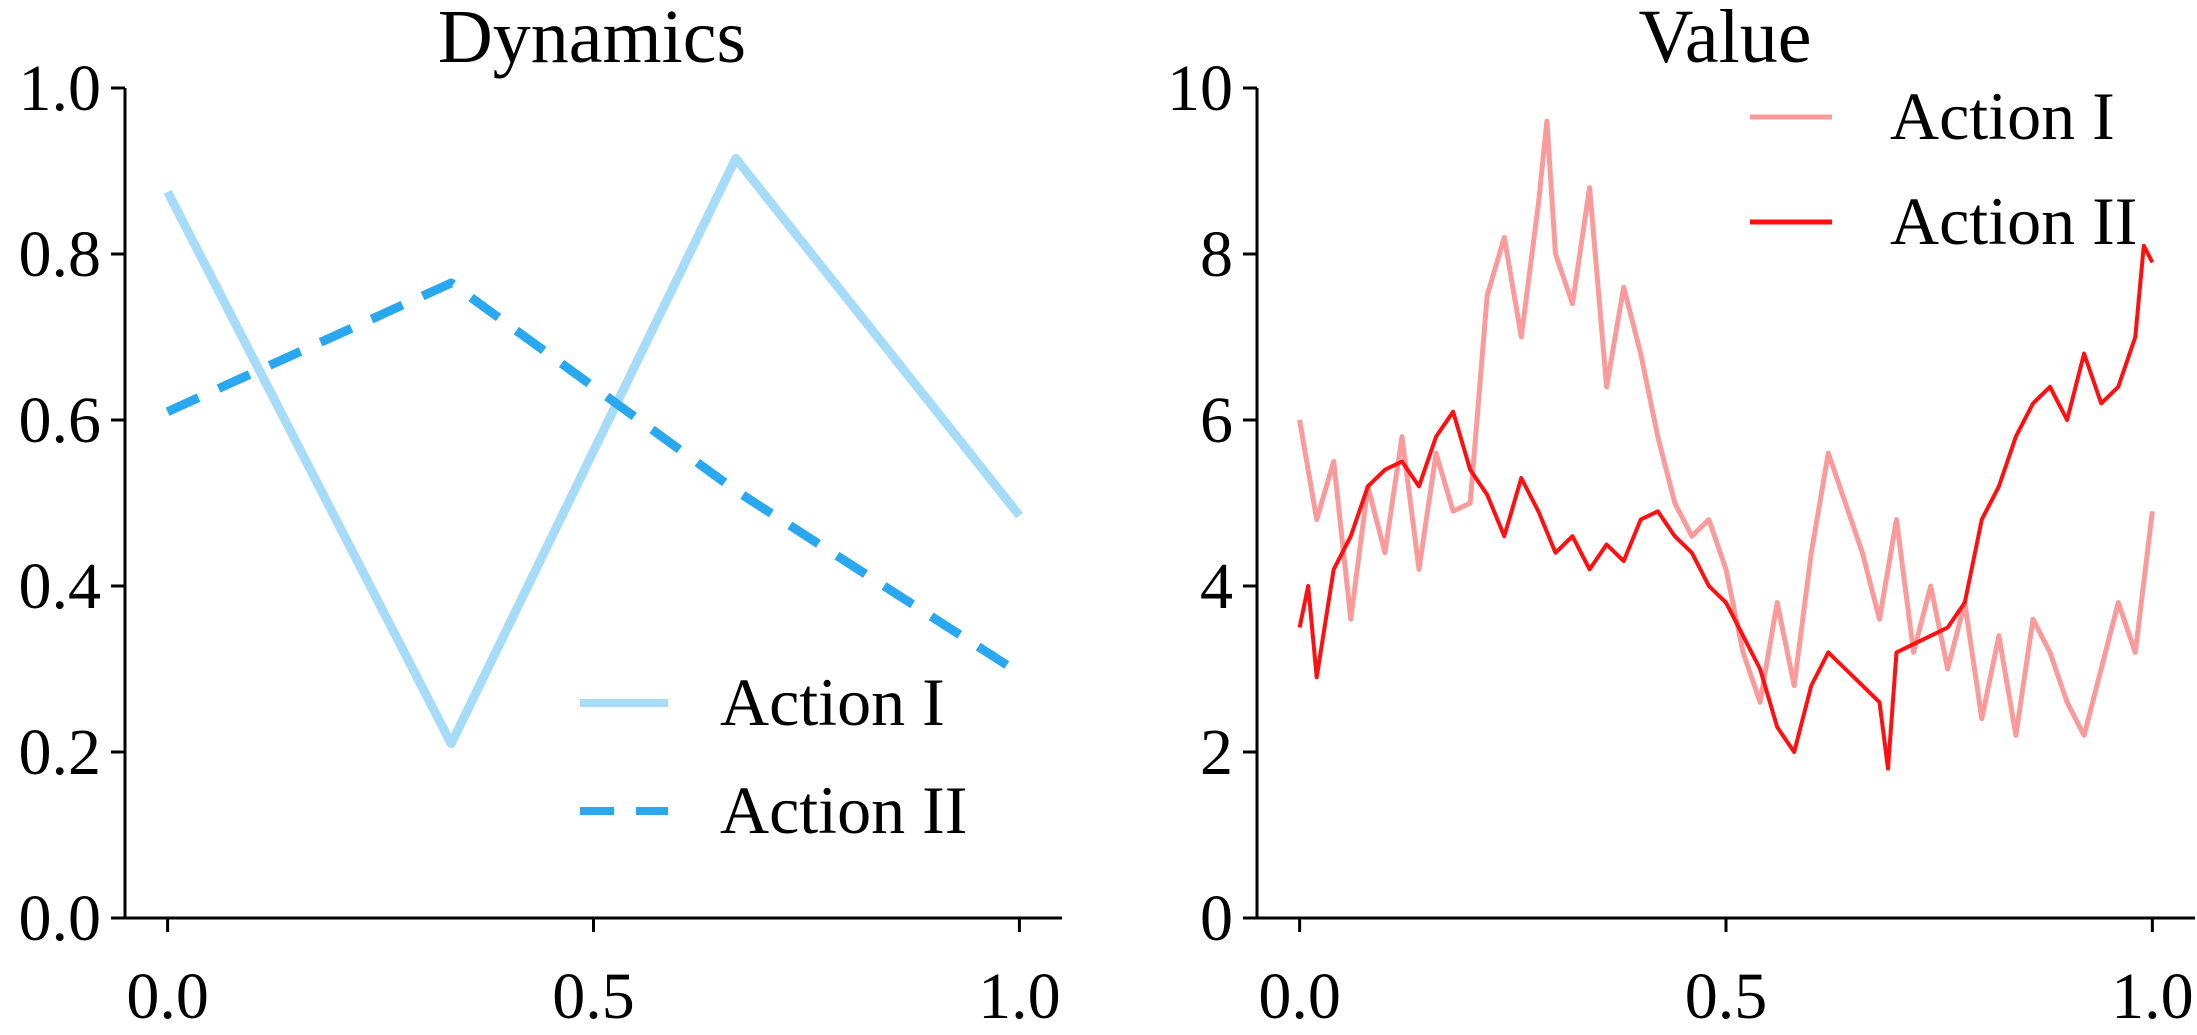  I want to click on chart-title: Dynamics, so click(592, 39).